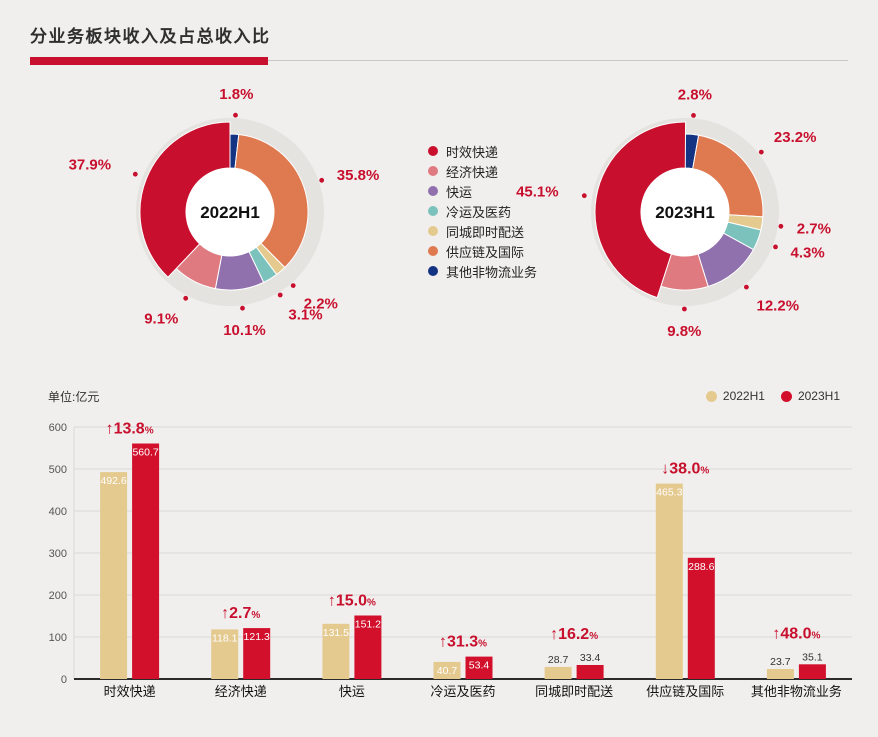  What do you see at coordinates (485, 232) in the screenshot?
I see `legend-label: 同城即时配送` at bounding box center [485, 232].